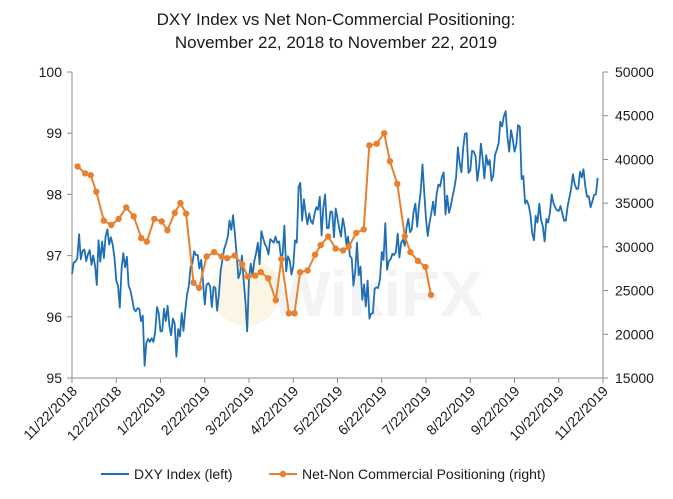  Describe the element at coordinates (634, 72) in the screenshot. I see `y-right-tick-label: 50000` at that location.